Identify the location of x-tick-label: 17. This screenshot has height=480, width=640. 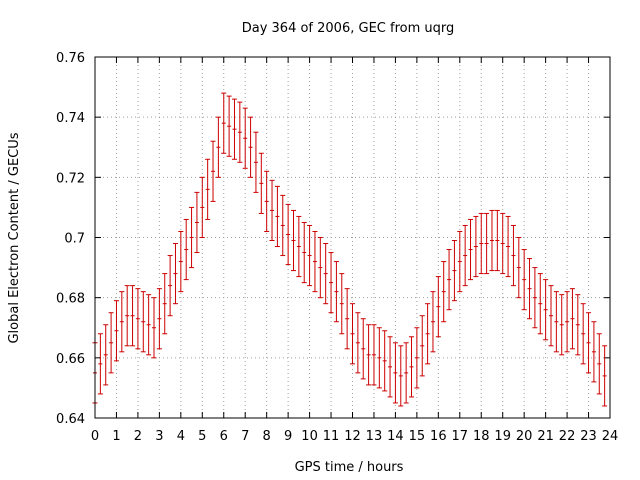
(460, 436).